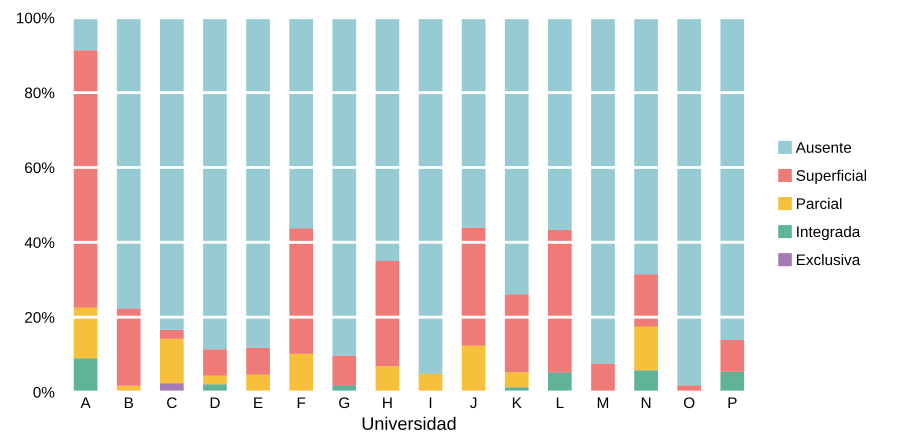 This screenshot has width=919, height=443. Describe the element at coordinates (302, 402) in the screenshot. I see `x-tick-label: F` at that location.